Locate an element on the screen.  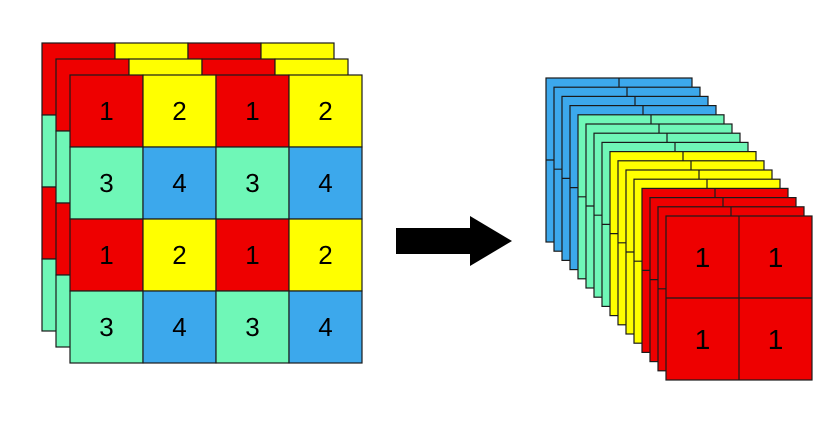
output-channel-slice: 1 1 1 1 is located at coordinates (739, 298).